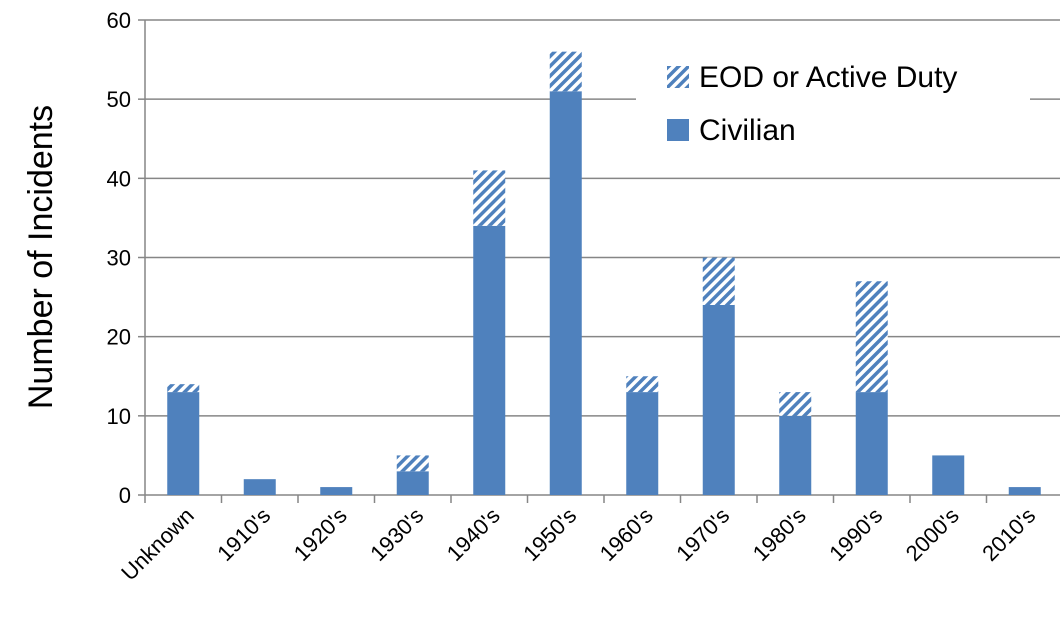 The width and height of the screenshot is (1060, 617). Describe the element at coordinates (828, 77) in the screenshot. I see `legend-label: EOD or Active Duty` at that location.